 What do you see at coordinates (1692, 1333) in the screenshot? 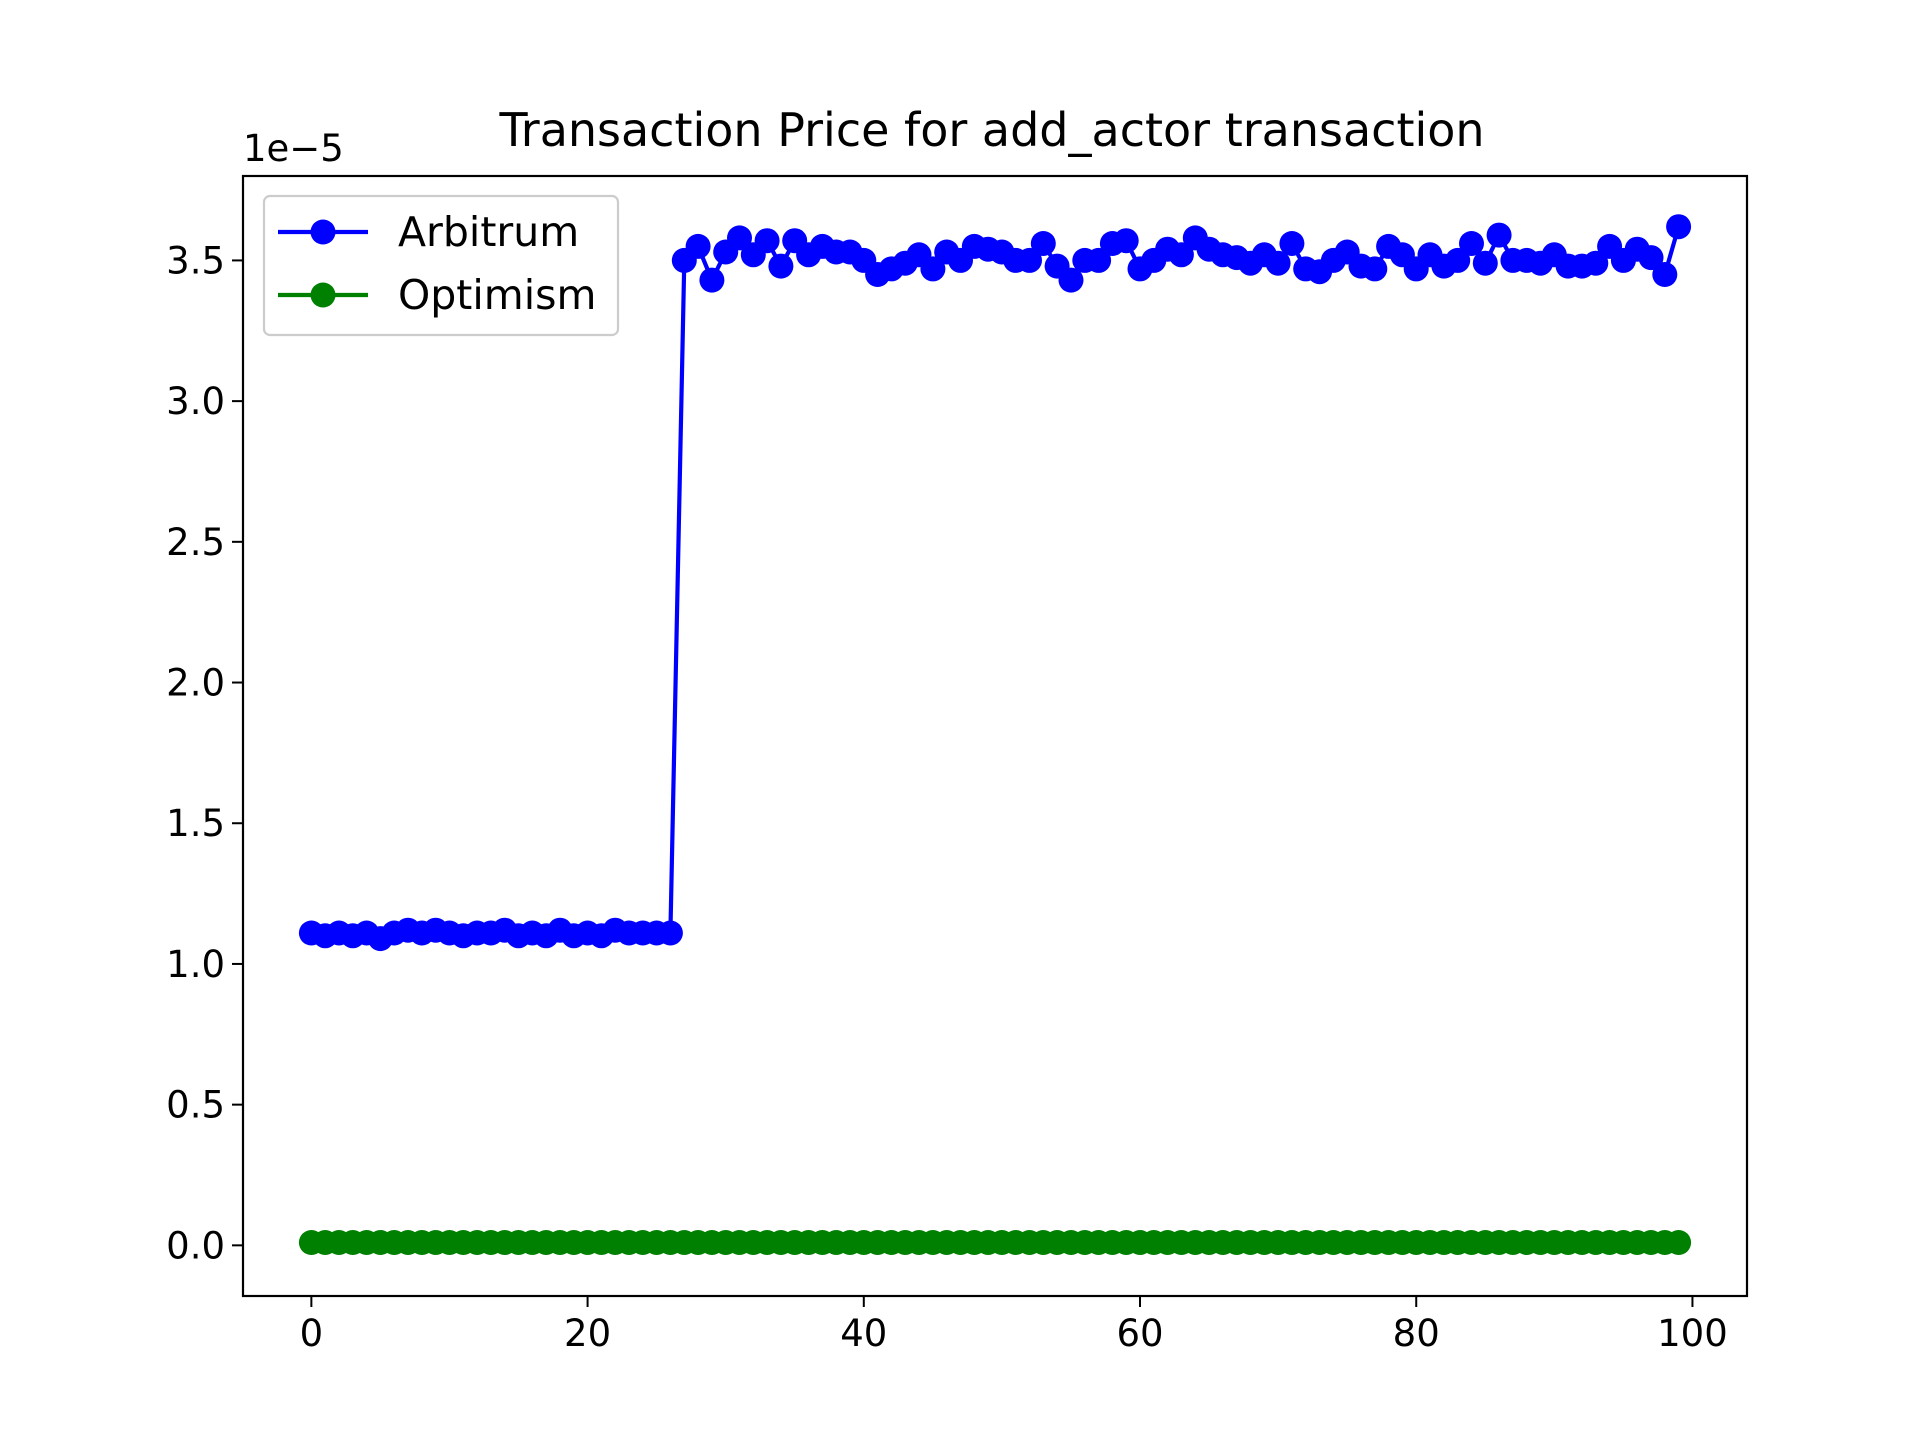
I see `x-tick-label: 100` at bounding box center [1692, 1333].